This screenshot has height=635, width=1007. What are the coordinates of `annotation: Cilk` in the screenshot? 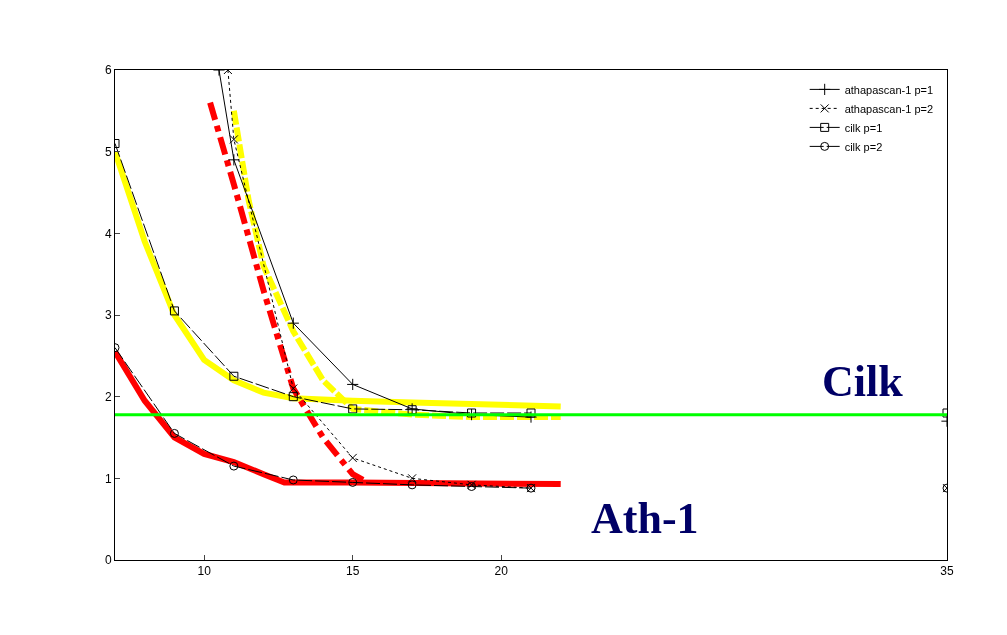 It's located at (863, 381).